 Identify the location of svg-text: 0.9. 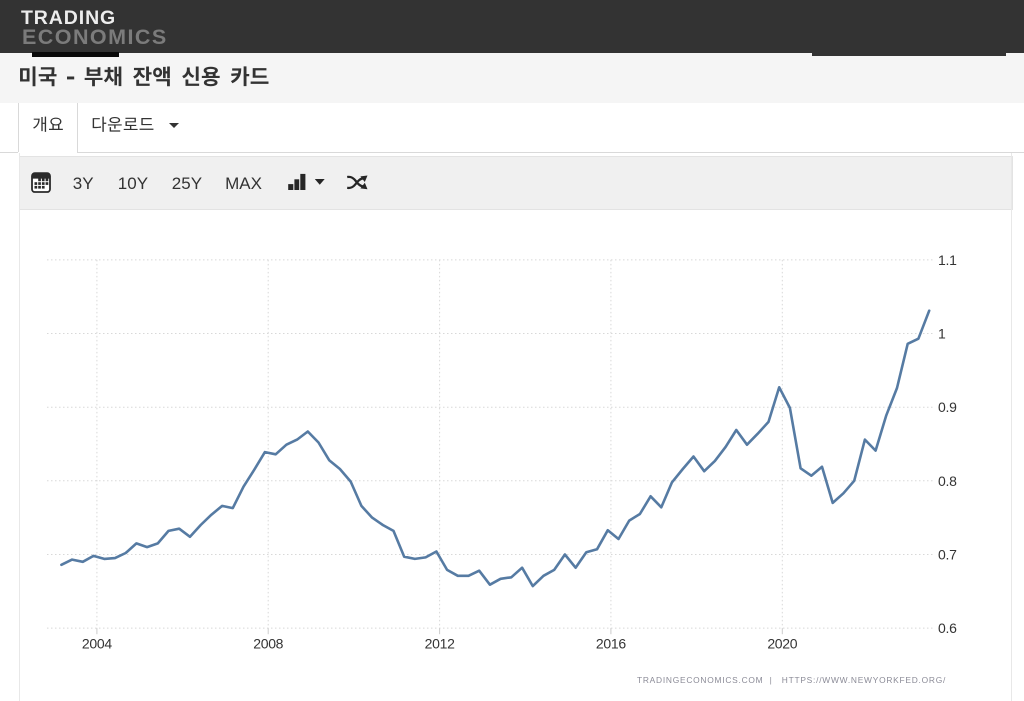
(947, 407).